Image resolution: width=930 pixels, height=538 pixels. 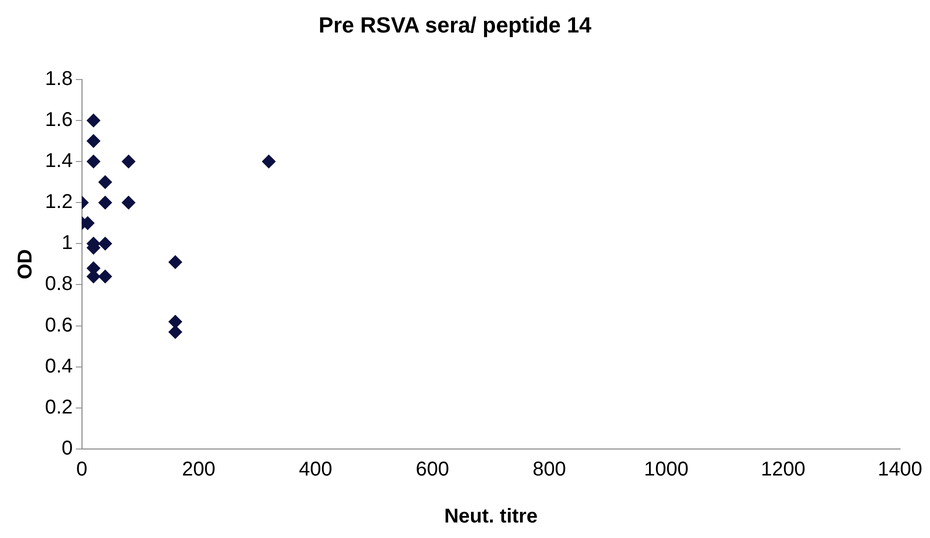 What do you see at coordinates (433, 469) in the screenshot?
I see `x-tick-label: 600` at bounding box center [433, 469].